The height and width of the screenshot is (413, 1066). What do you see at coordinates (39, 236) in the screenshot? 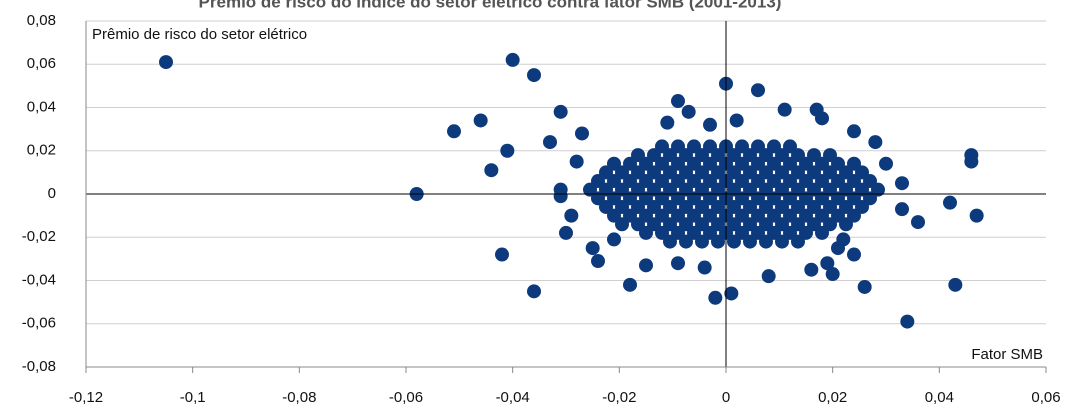
I see `y-tick-label: -0,02` at bounding box center [39, 236].